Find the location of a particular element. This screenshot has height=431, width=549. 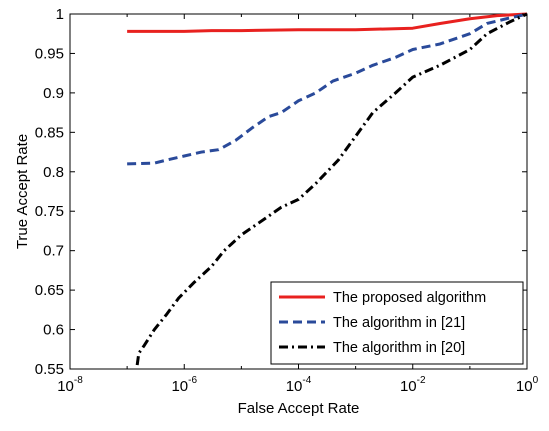

y-tick-label: 0.85 is located at coordinates (49, 132).